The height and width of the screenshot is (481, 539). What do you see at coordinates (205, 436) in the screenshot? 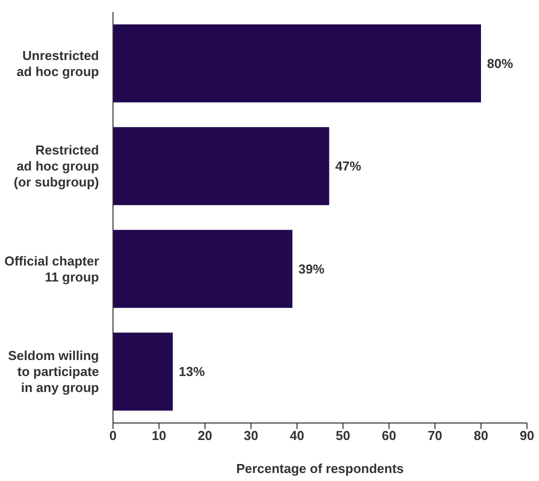
I see `x-tick-label: 20` at bounding box center [205, 436].